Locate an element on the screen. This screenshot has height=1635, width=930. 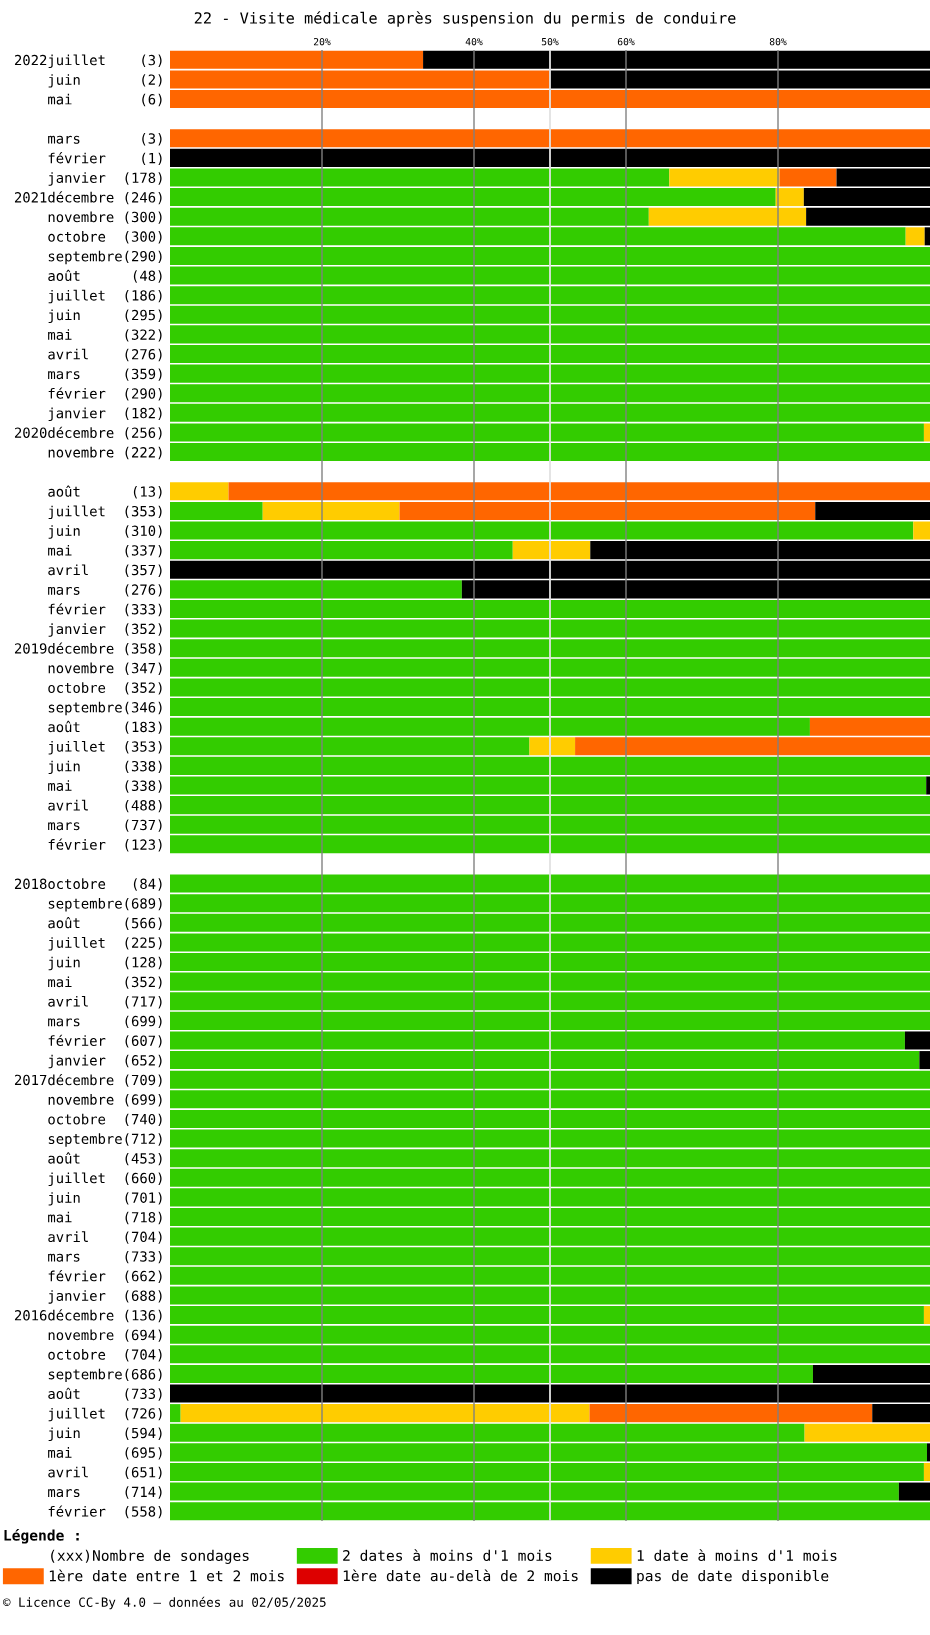
x-tick-label: 60% is located at coordinates (626, 41).